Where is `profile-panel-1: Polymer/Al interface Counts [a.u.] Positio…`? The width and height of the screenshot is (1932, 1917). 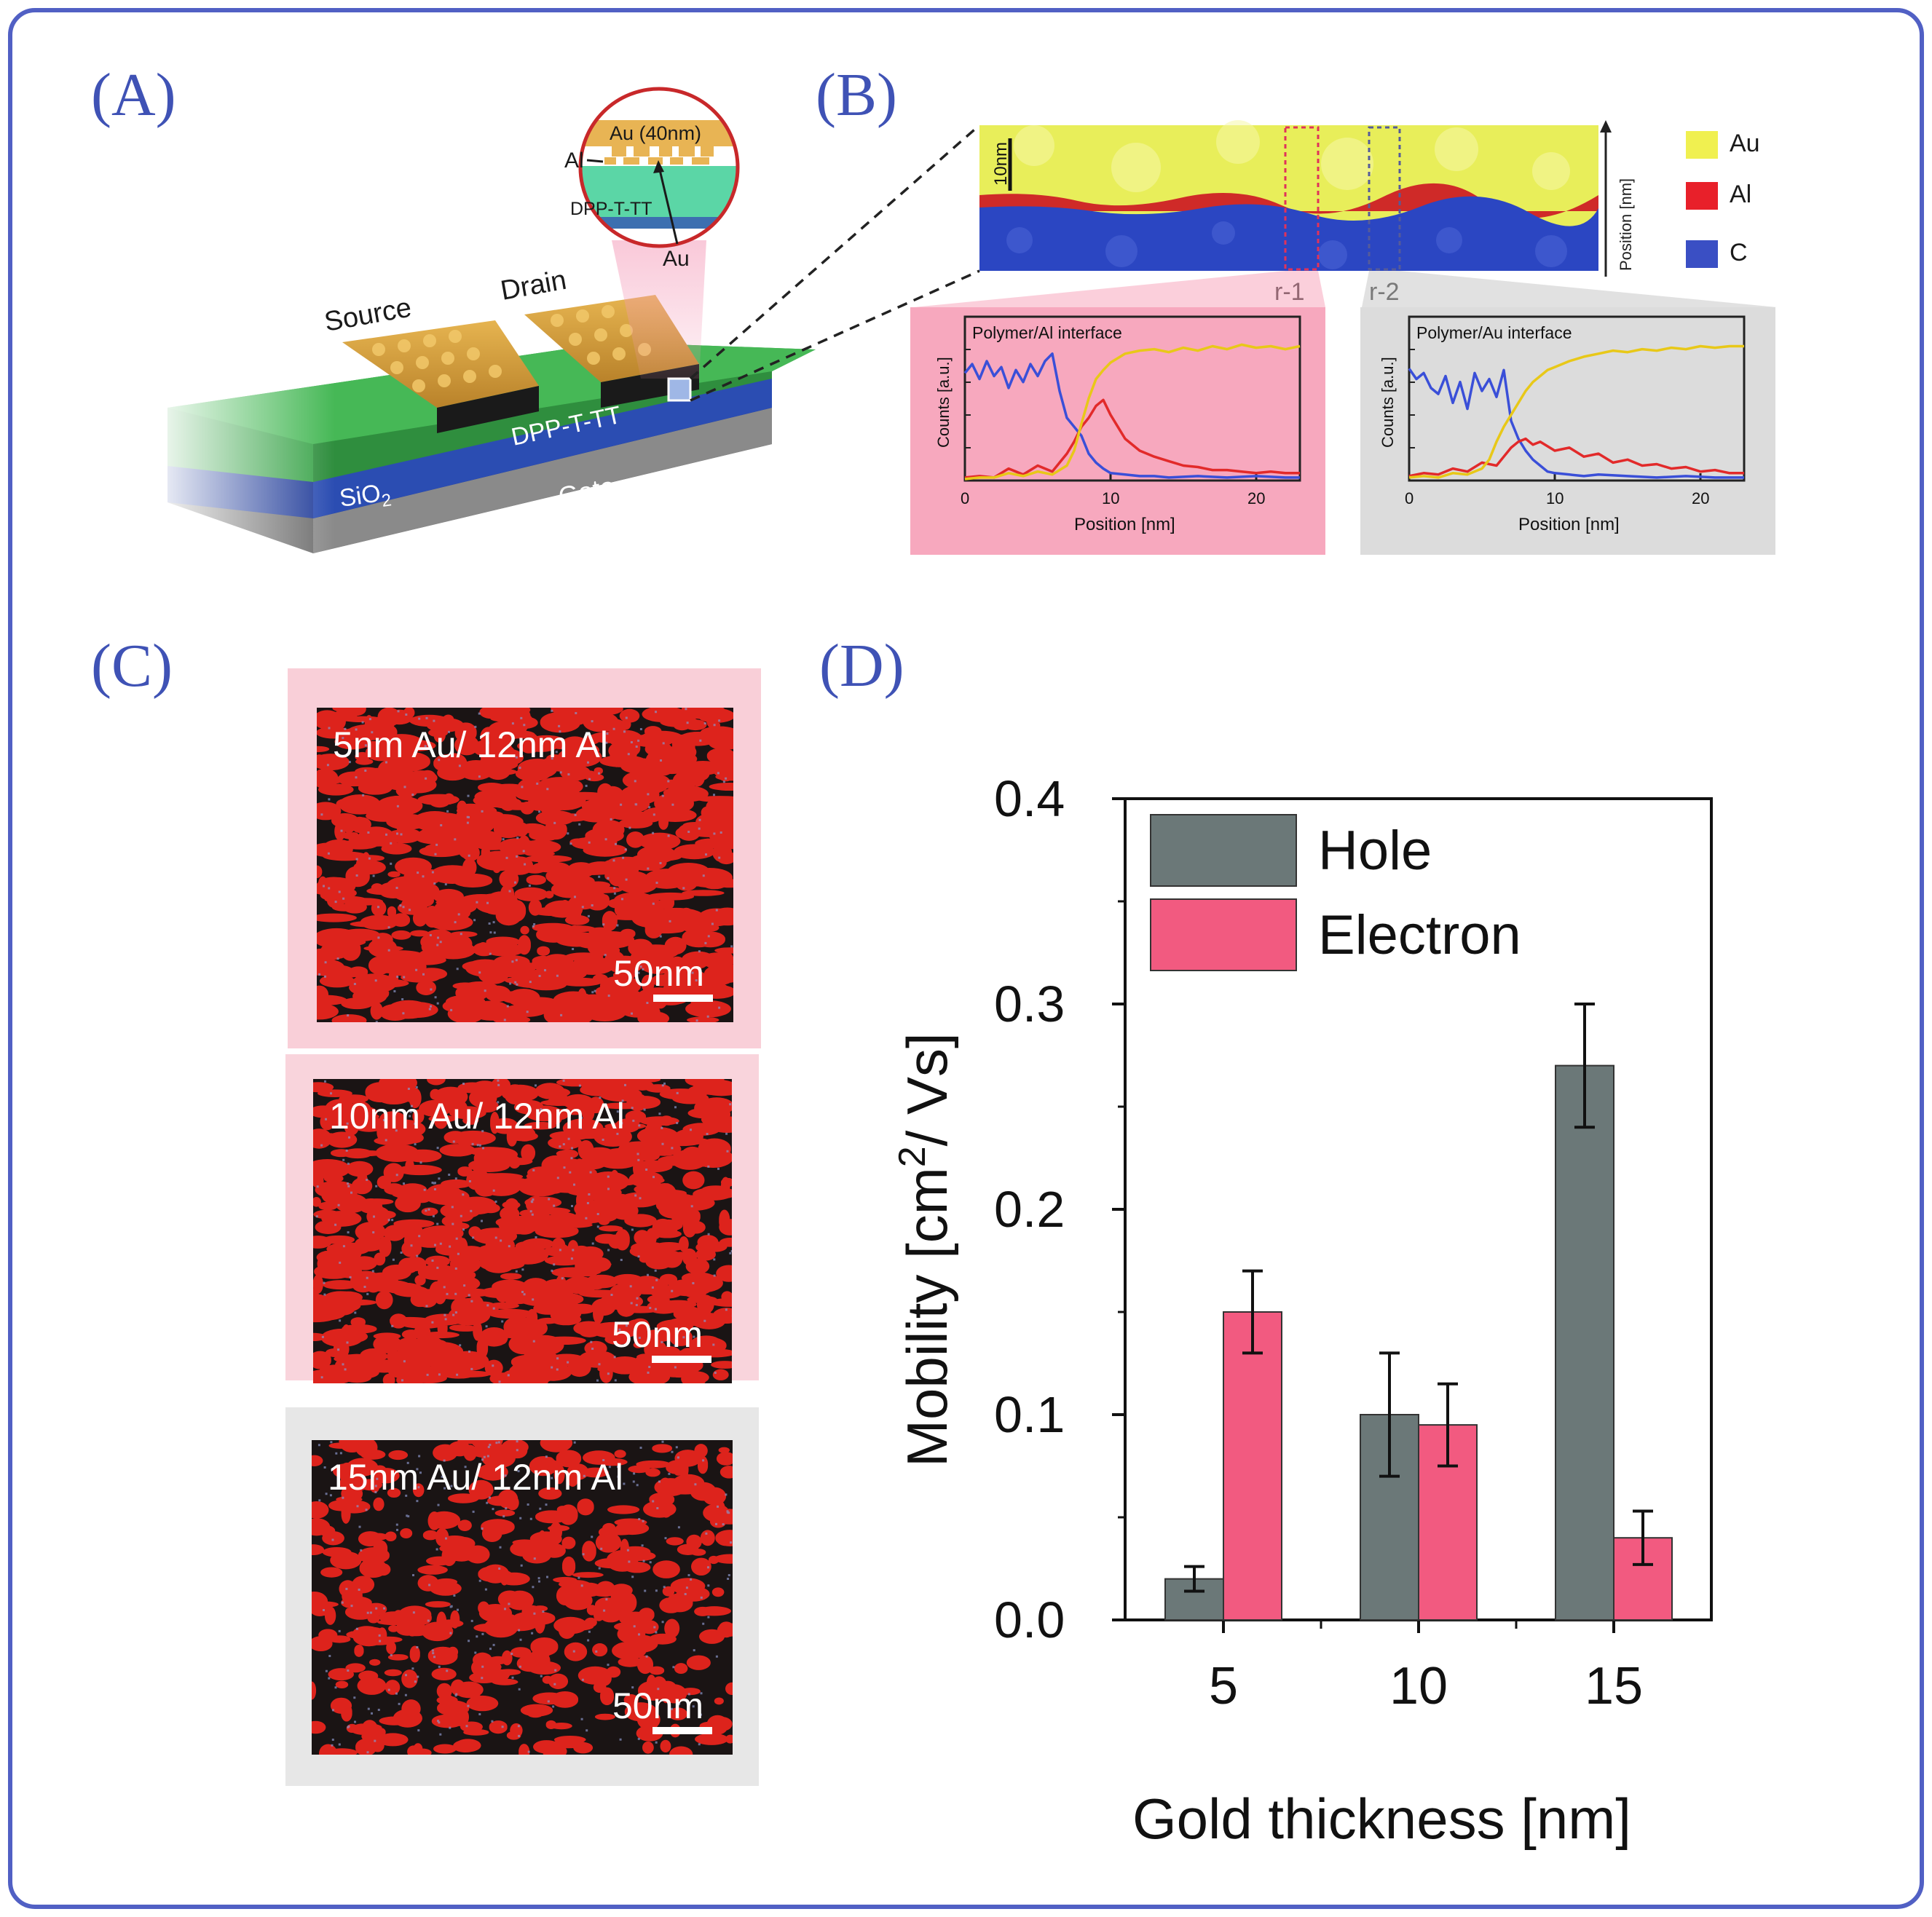 profile-panel-1: Polymer/Al interface Counts [a.u.] Positio… is located at coordinates (1118, 431).